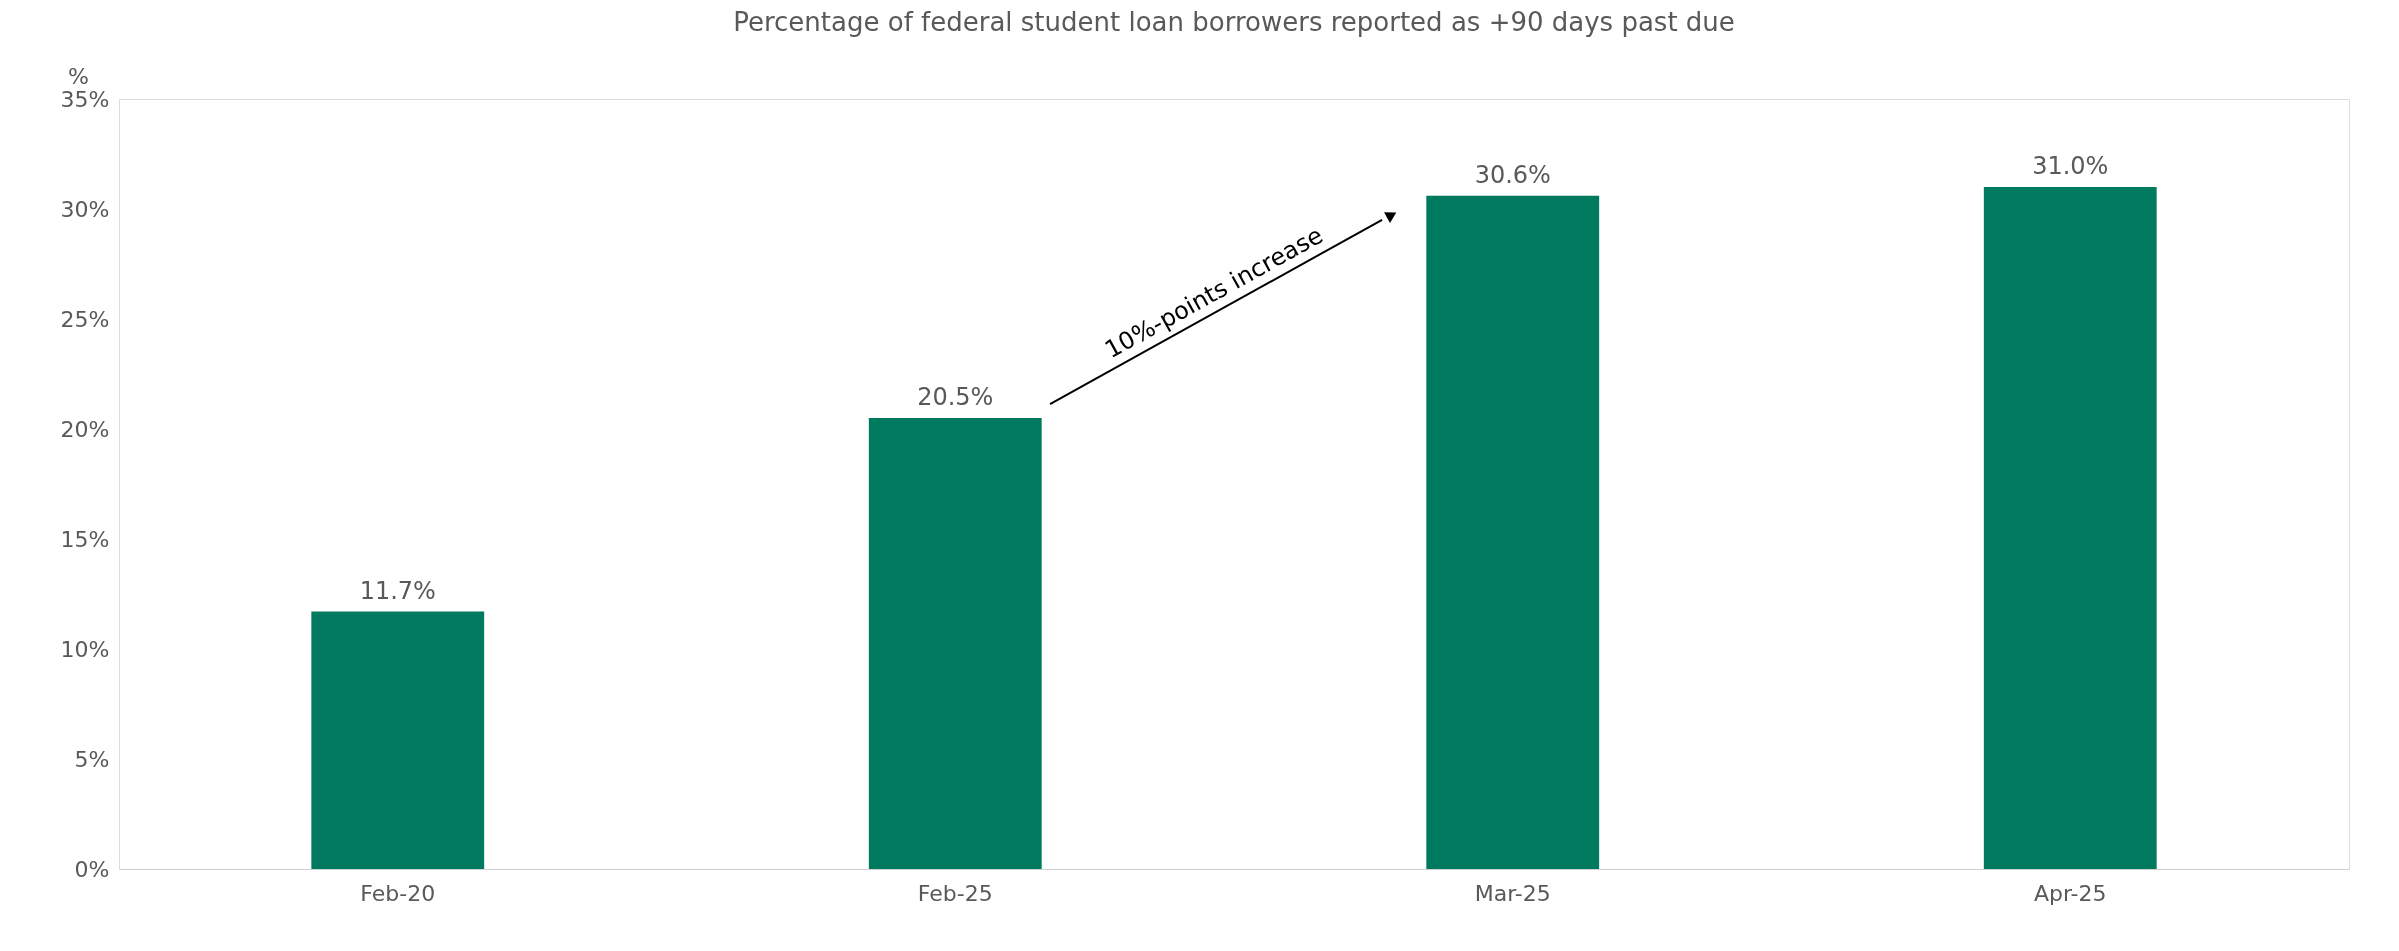 The width and height of the screenshot is (2399, 951). I want to click on y-tick-label: 0%, so click(92, 869).